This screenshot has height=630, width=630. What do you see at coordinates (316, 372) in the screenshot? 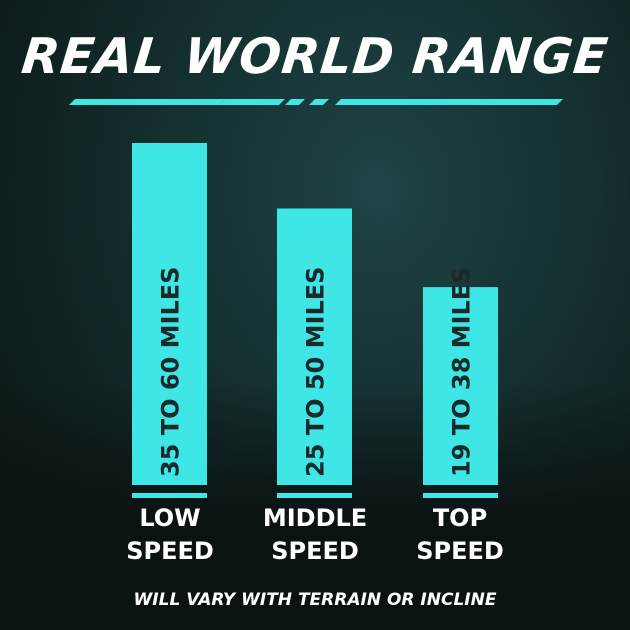
I see `data-label-1: 25 TO 50 MILES` at bounding box center [316, 372].